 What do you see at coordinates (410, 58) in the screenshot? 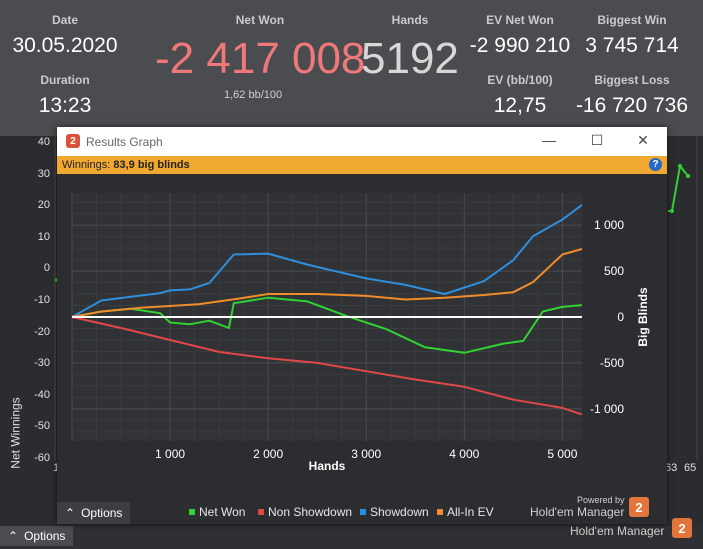
I see `hands-value: 5192` at bounding box center [410, 58].